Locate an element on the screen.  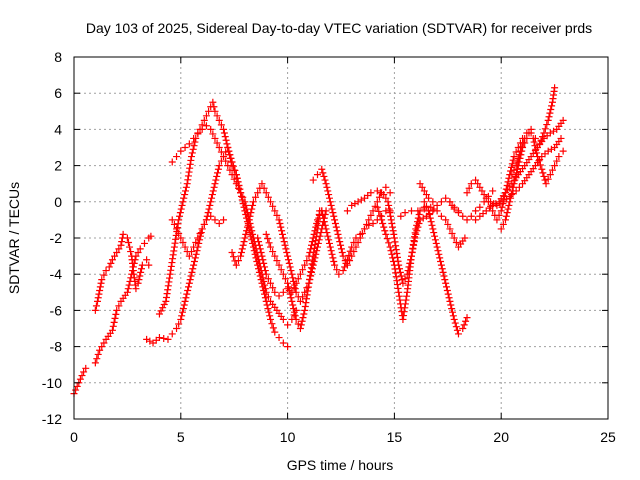
y-tick-label: -10 is located at coordinates (52, 383).